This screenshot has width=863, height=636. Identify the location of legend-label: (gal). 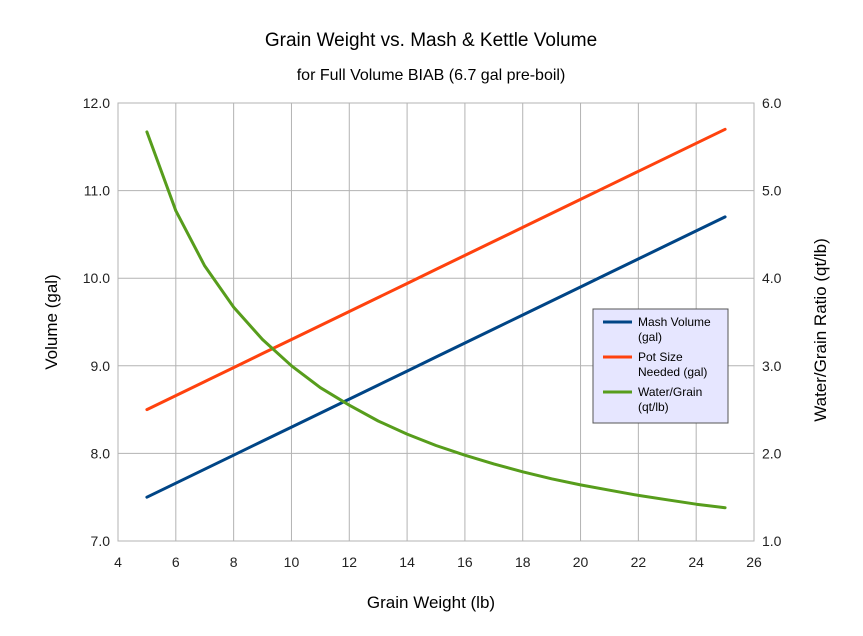
(650, 337).